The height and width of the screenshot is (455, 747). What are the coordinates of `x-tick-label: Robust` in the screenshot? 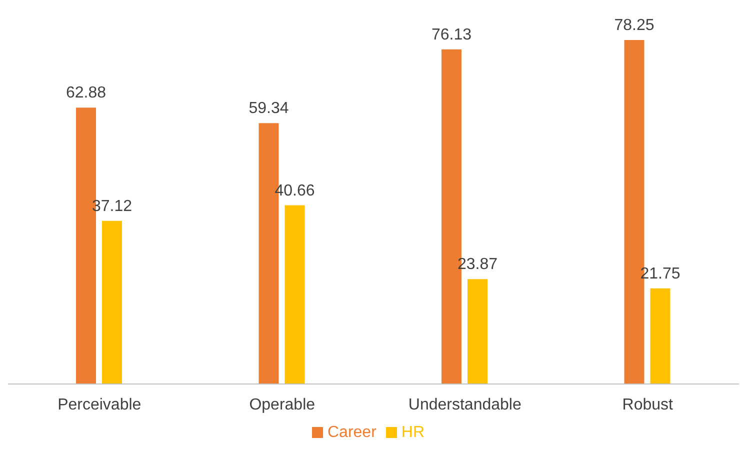 It's located at (648, 405).